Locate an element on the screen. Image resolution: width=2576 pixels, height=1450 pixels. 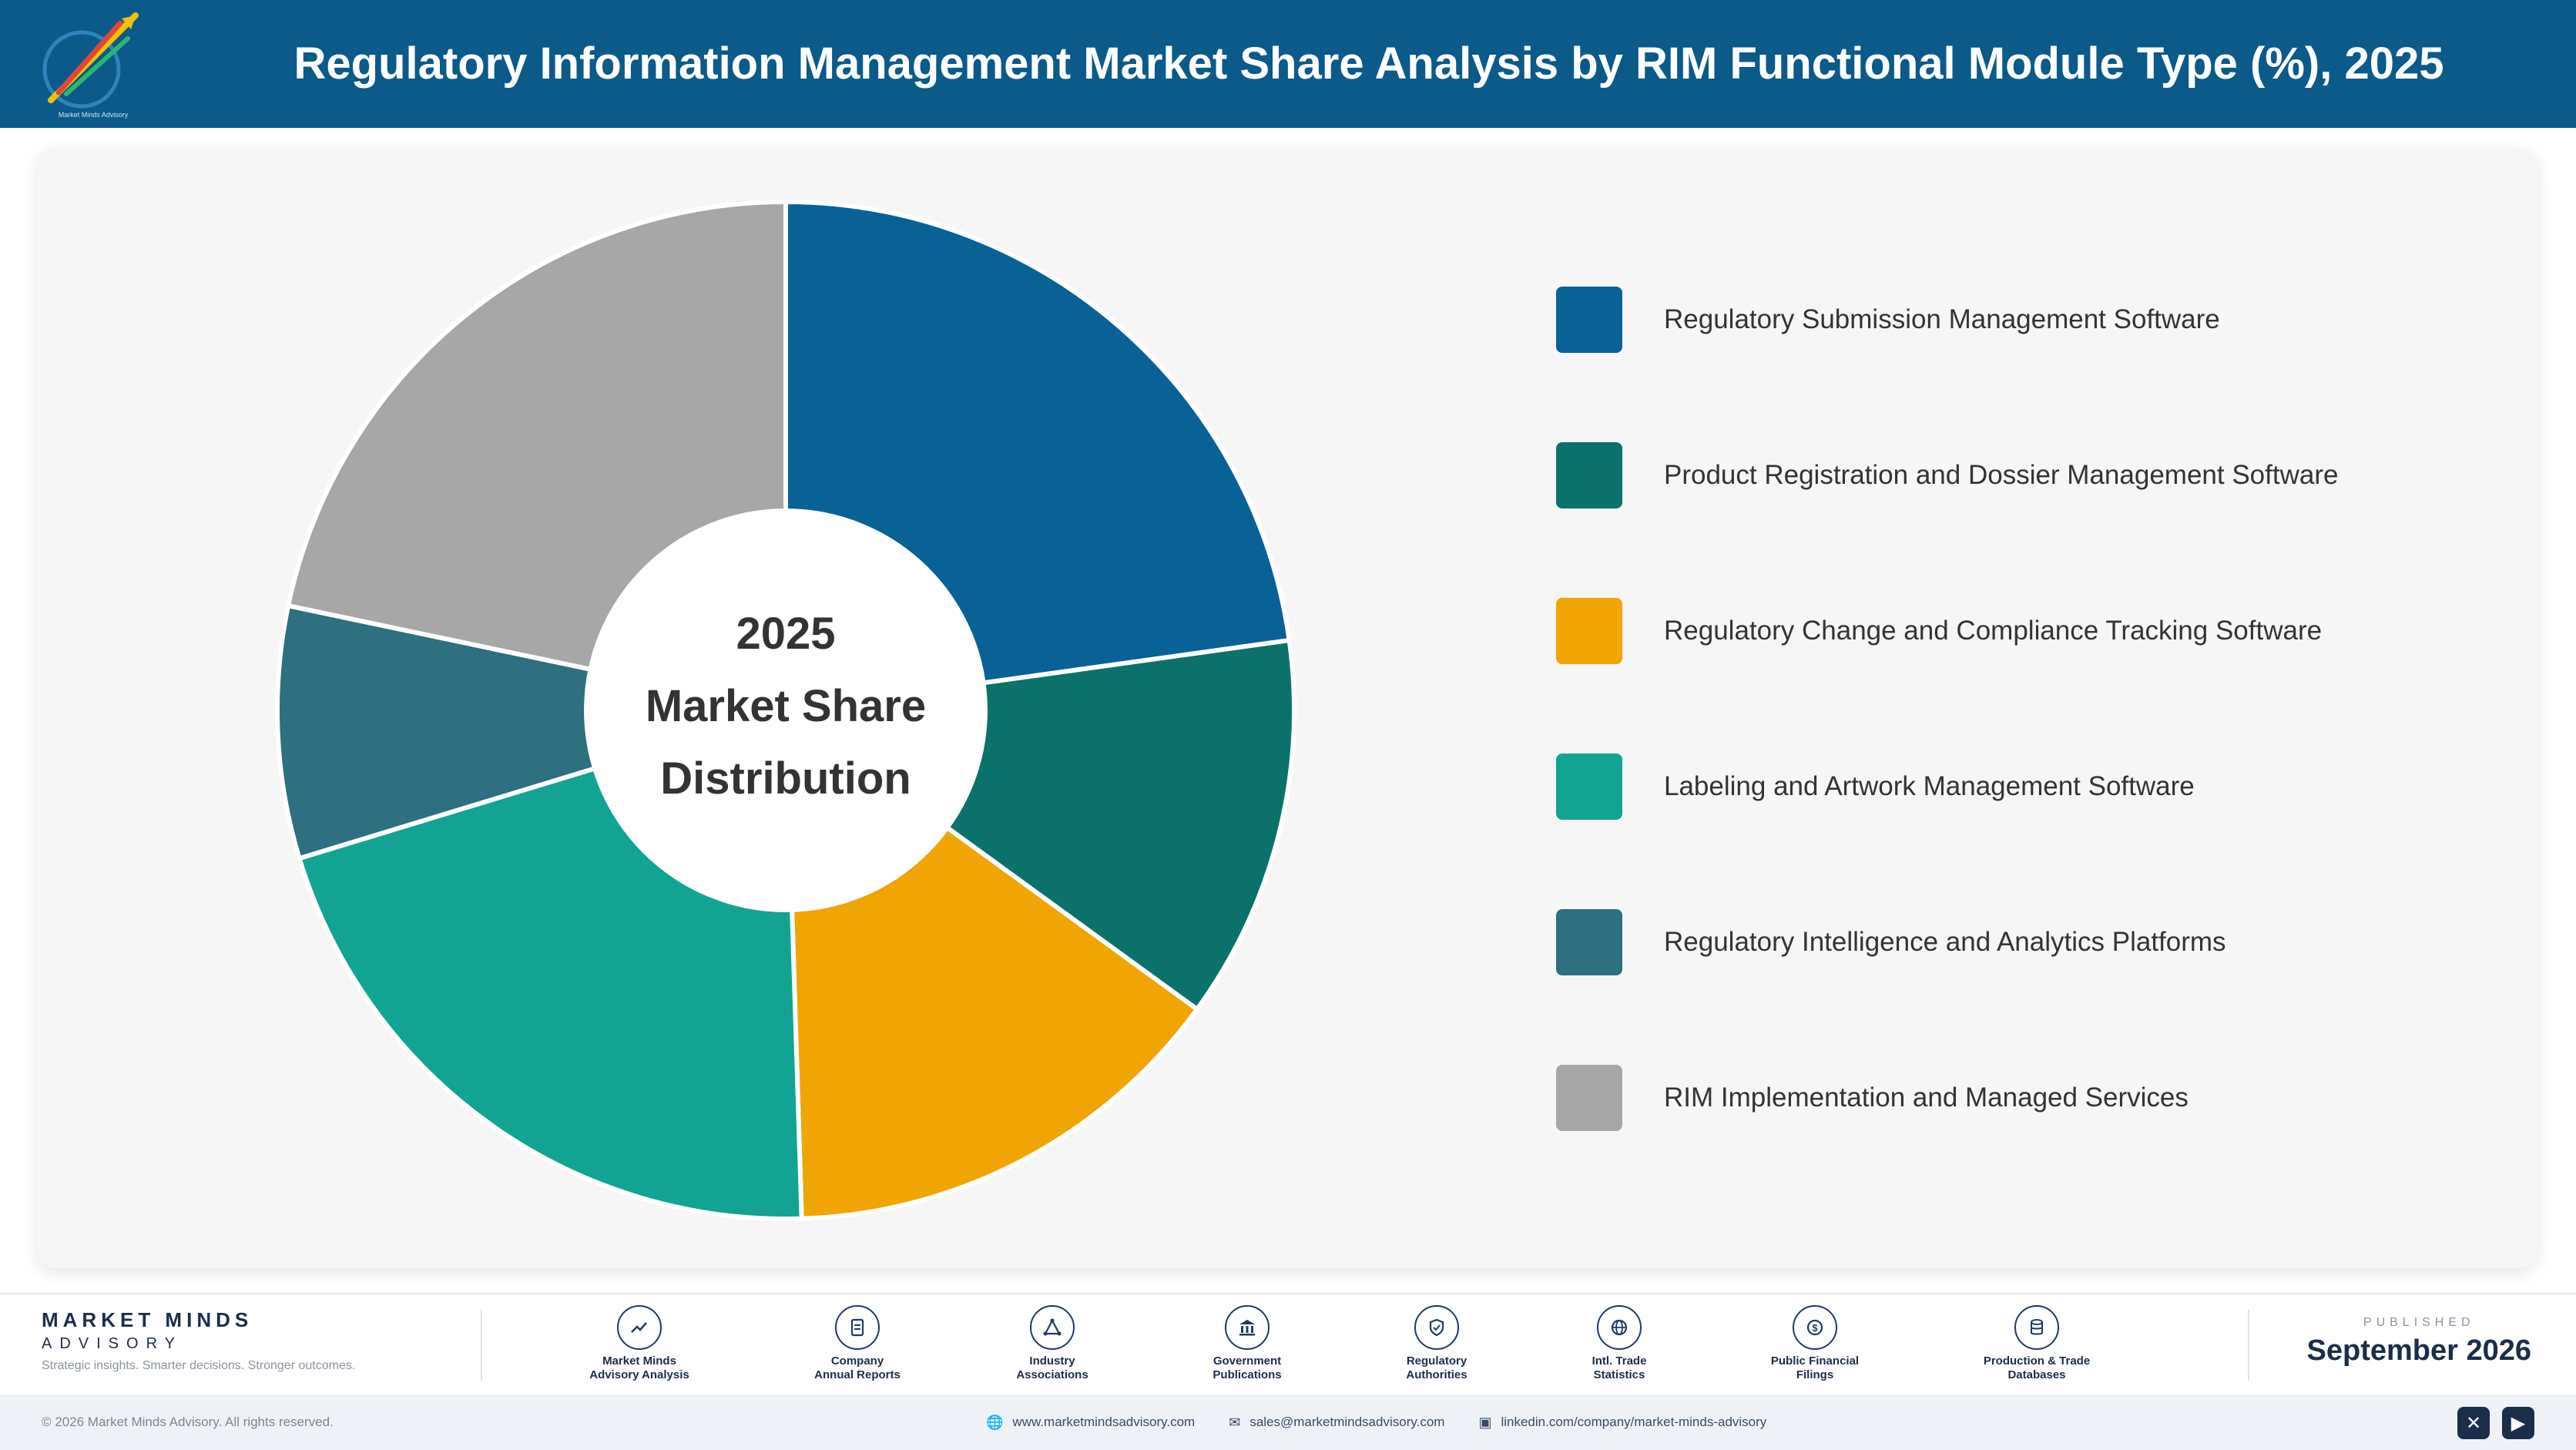
government-icon is located at coordinates (1247, 1327).